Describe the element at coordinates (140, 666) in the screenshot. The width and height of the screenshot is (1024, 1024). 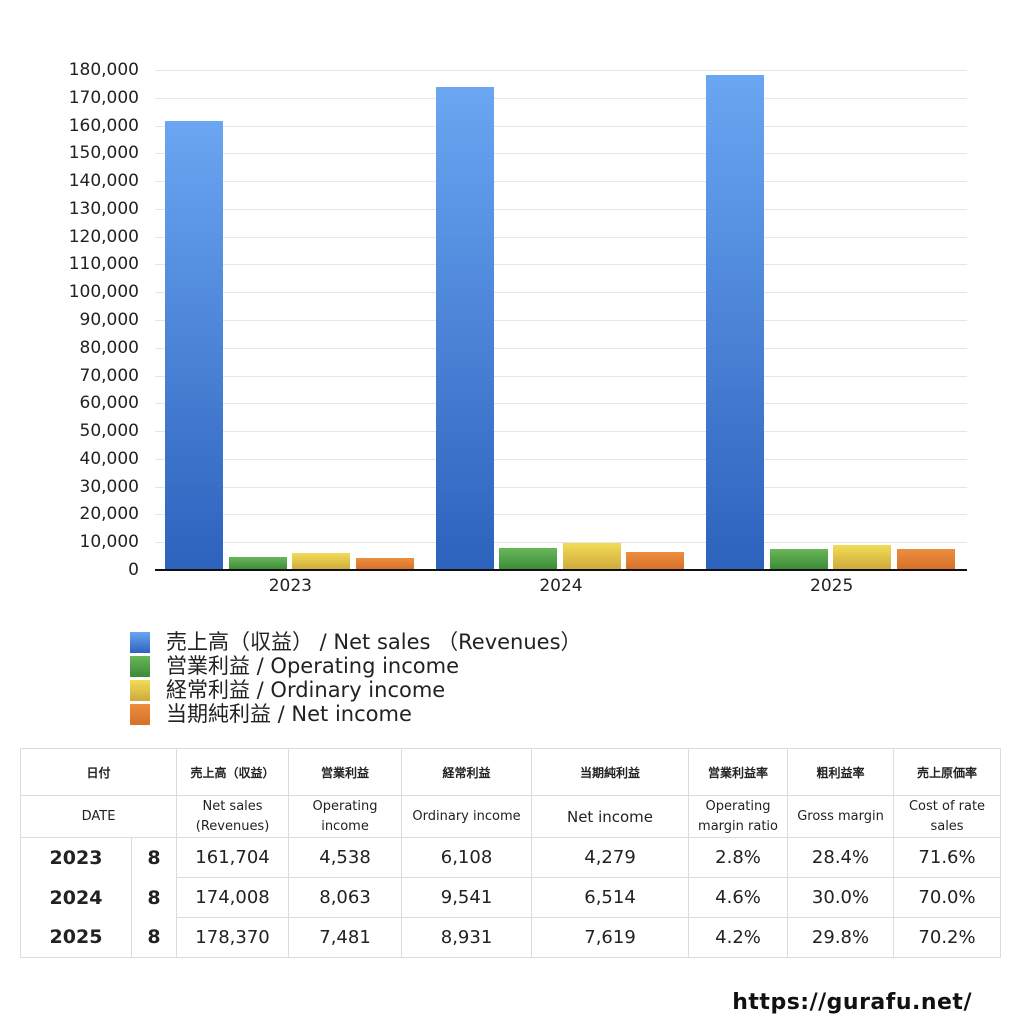
I see `legend-swatch-operating-income` at that location.